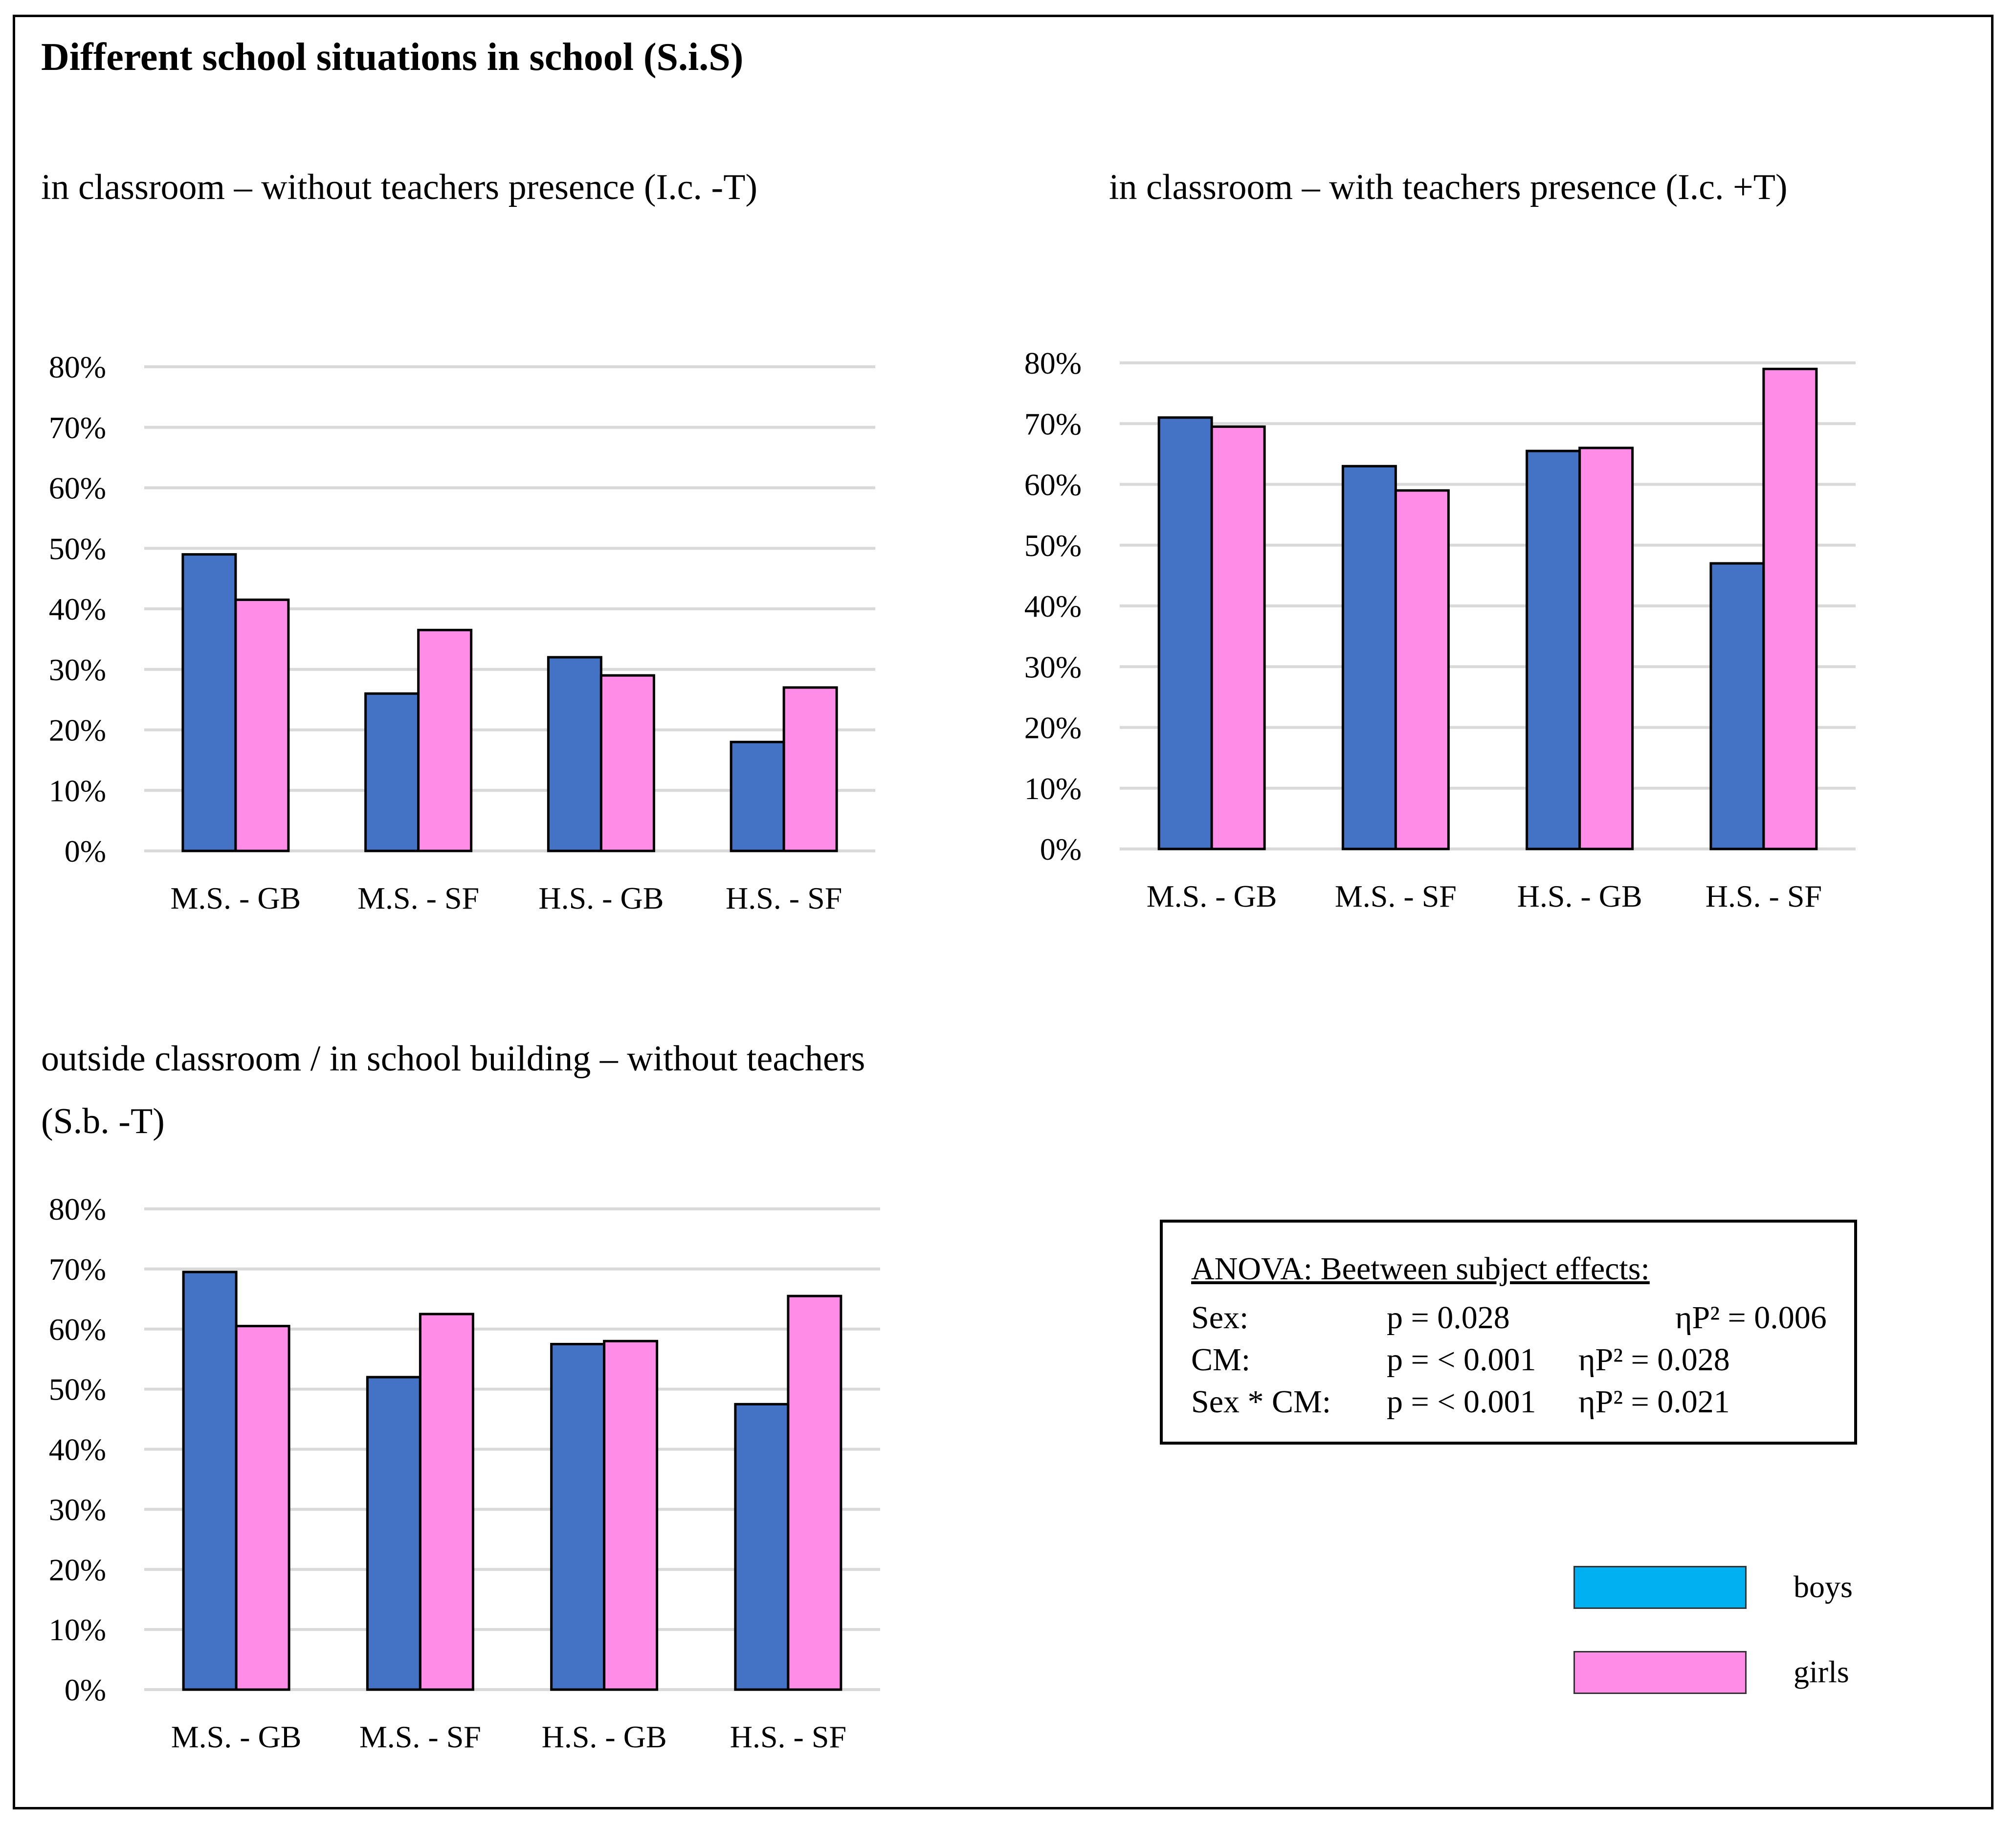  Describe the element at coordinates (1461, 1402) in the screenshot. I see `anova-sexcm-p: p = < 0.001` at that location.